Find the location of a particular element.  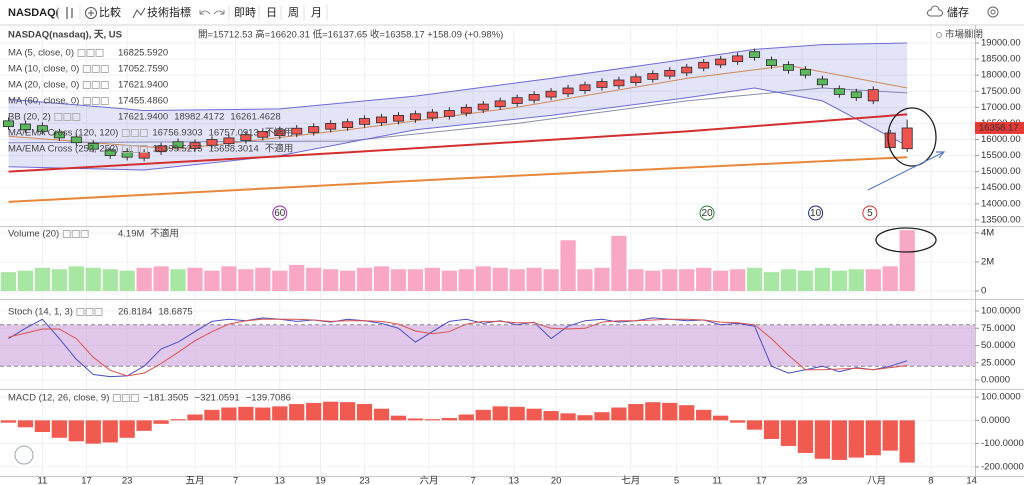

save-button: 儲存 is located at coordinates (958, 12).